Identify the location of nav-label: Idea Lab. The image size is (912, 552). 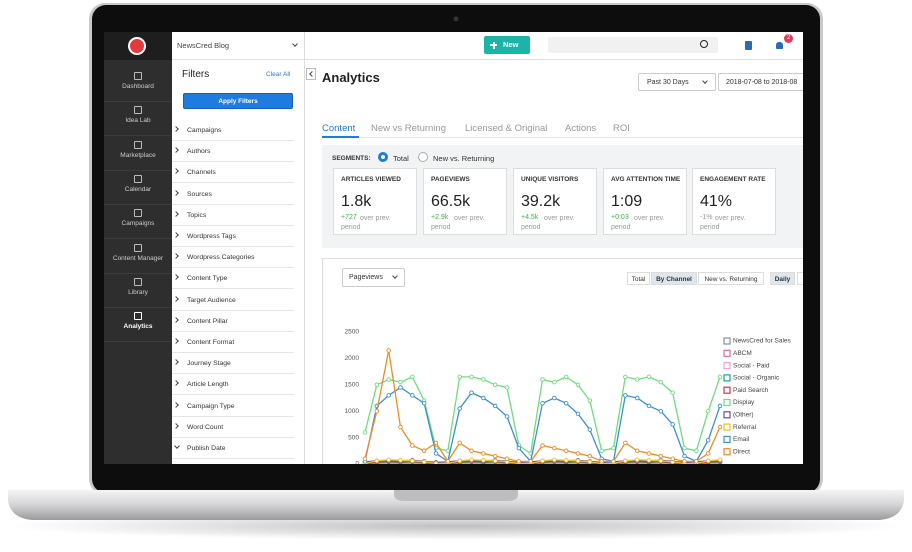
(138, 121).